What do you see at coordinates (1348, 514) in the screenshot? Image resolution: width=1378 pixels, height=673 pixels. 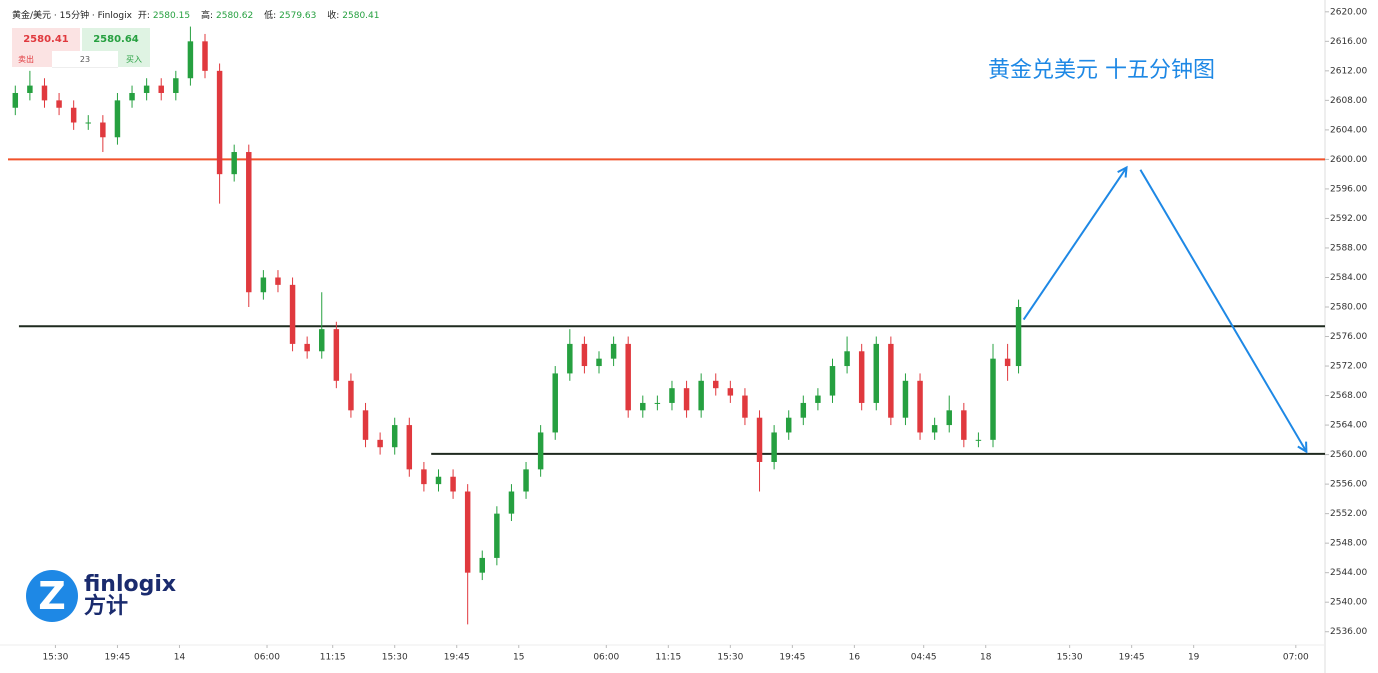 I see `y-tick-label: 2552.00` at bounding box center [1348, 514].